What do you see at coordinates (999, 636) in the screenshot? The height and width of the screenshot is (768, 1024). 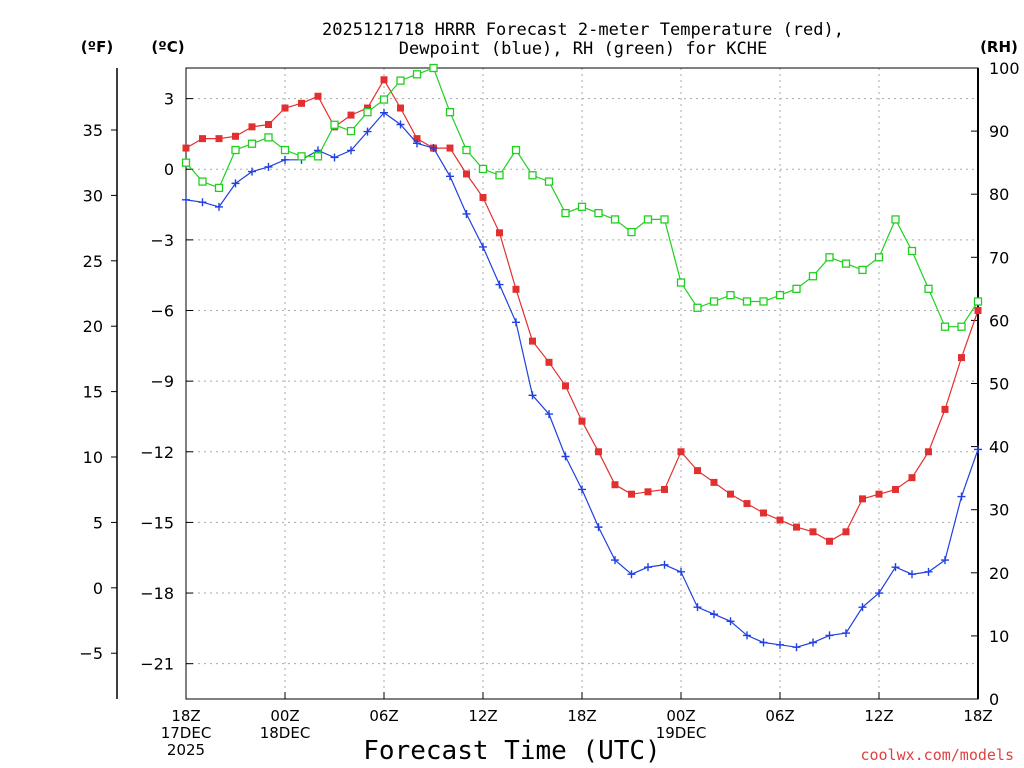 I see `rh-tick-label: 10` at bounding box center [999, 636].